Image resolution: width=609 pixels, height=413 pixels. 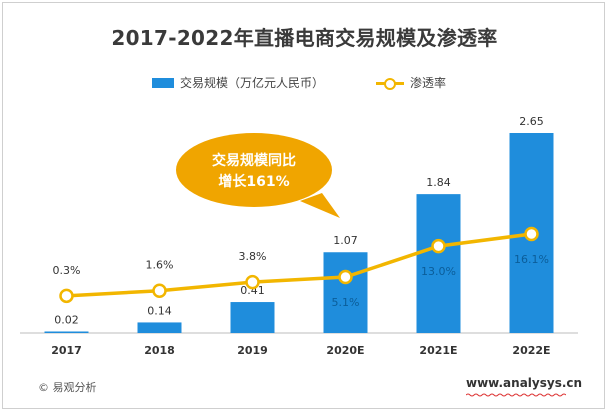 I want to click on category-label-2017: 2017, so click(x=66, y=350).